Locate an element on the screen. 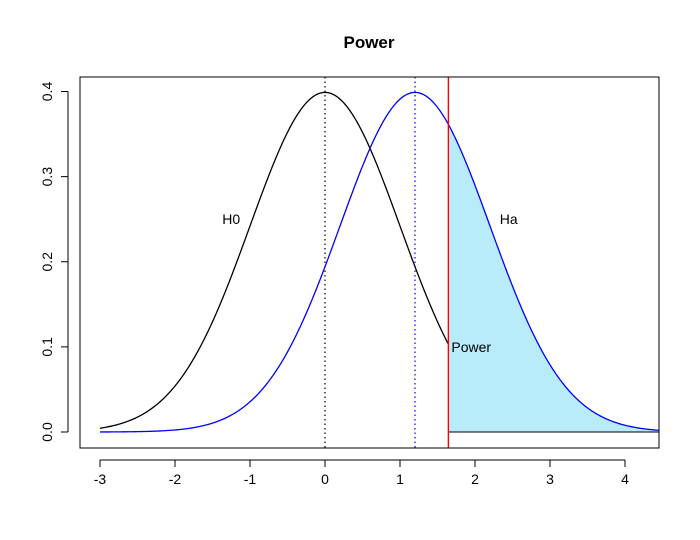 Image resolution: width=700 pixels, height=540 pixels. y-tick-label: 0.4 is located at coordinates (47, 92).